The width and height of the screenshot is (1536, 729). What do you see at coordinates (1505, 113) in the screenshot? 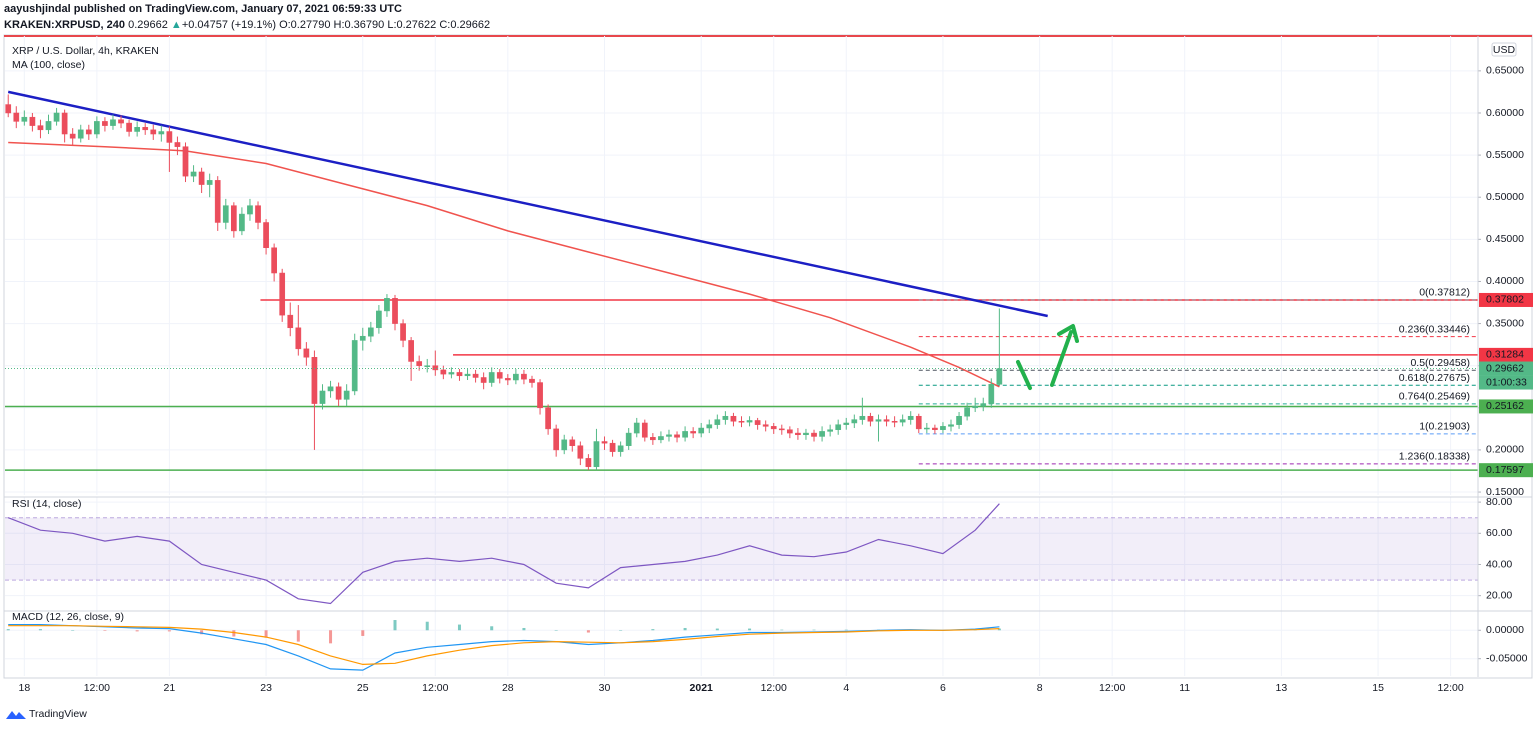
I see `y-tick-label: 0.60000` at bounding box center [1505, 113].